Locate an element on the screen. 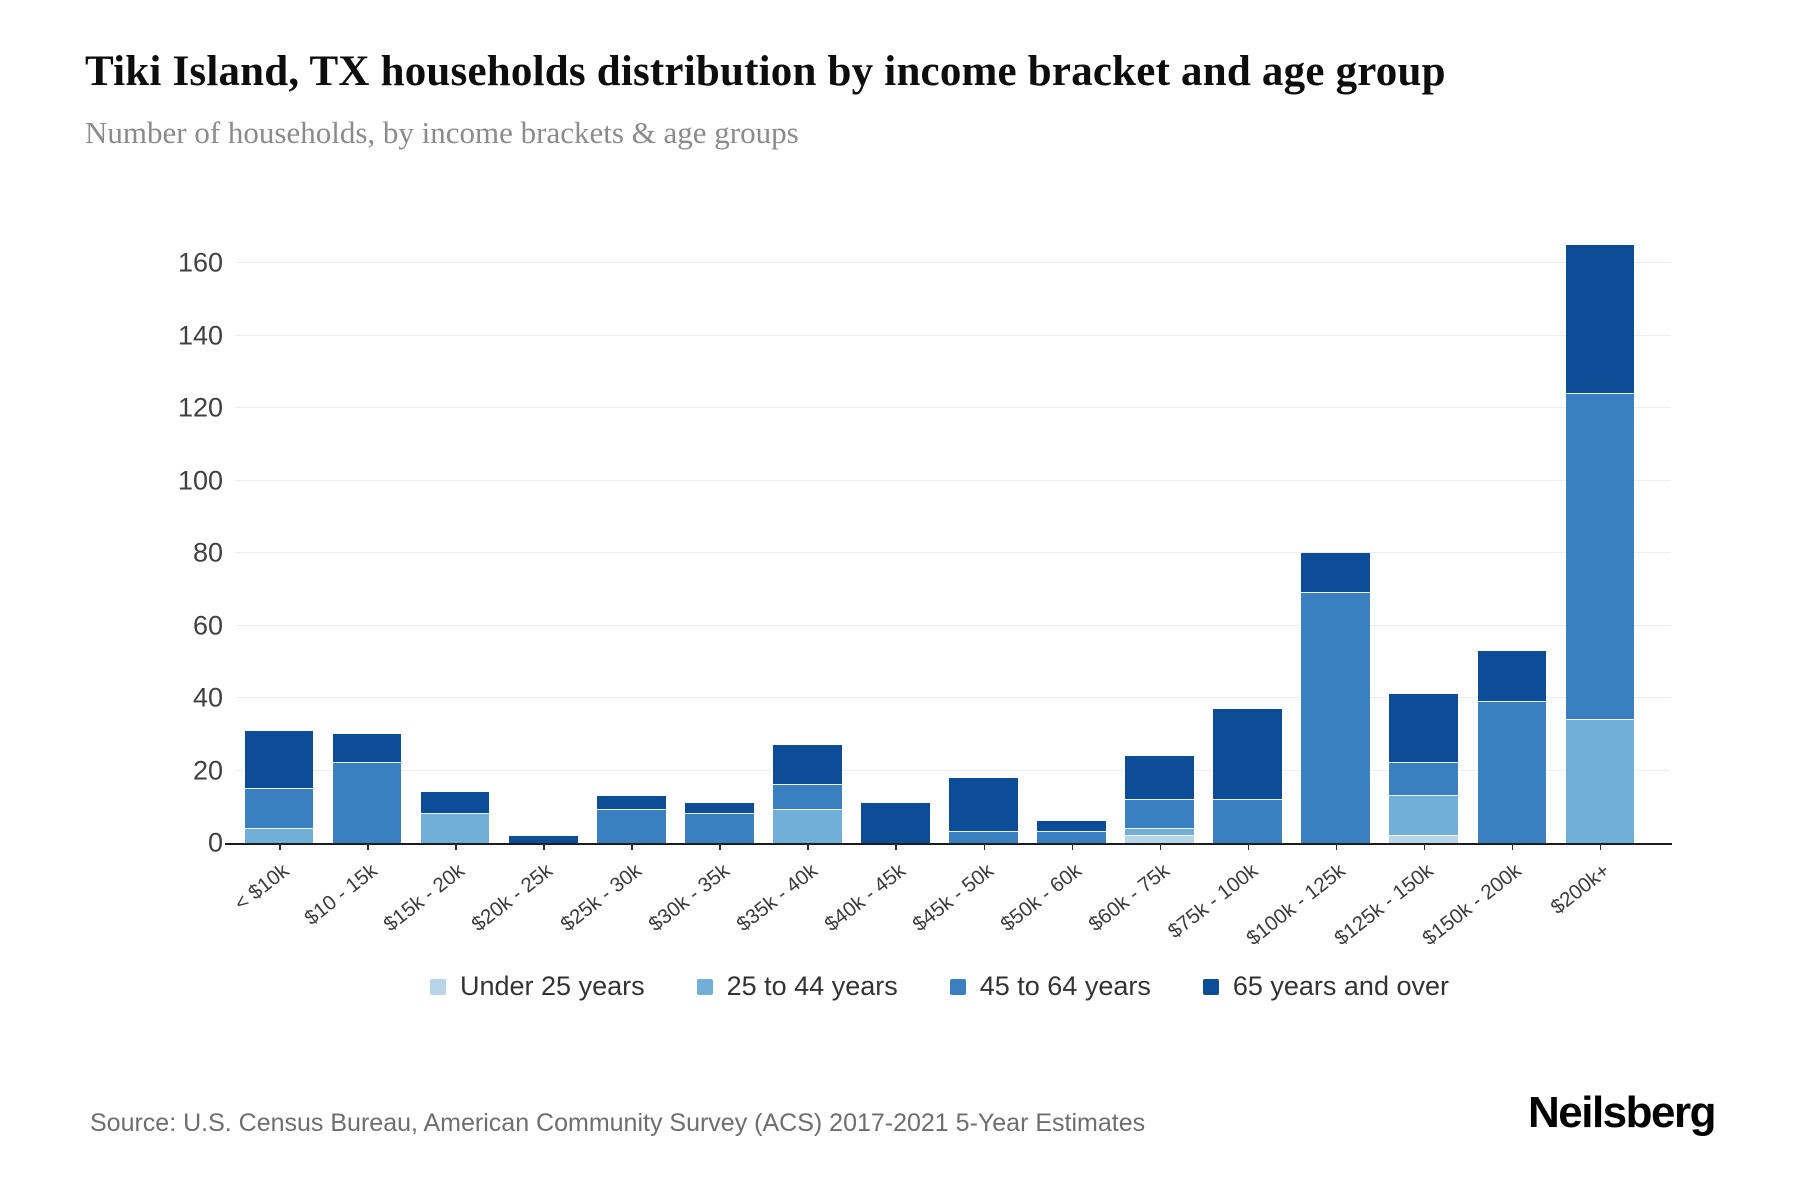  x-axis-tick-label: $10 - 15k is located at coordinates (340, 894).